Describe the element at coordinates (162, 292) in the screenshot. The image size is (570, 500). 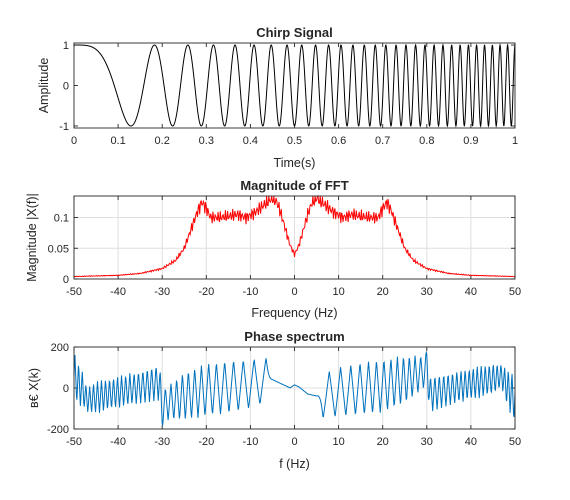
I see `fft-xtick-label: -30` at that location.